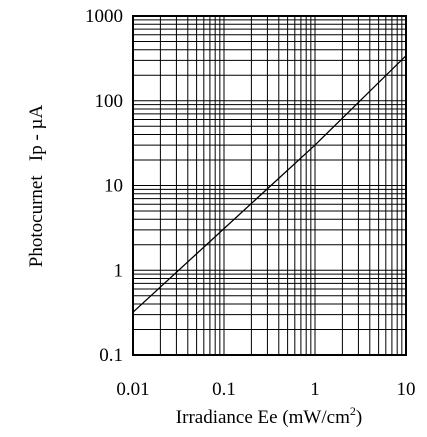 The height and width of the screenshot is (437, 427). Describe the element at coordinates (406, 389) in the screenshot. I see `x-tick-label: 10` at that location.